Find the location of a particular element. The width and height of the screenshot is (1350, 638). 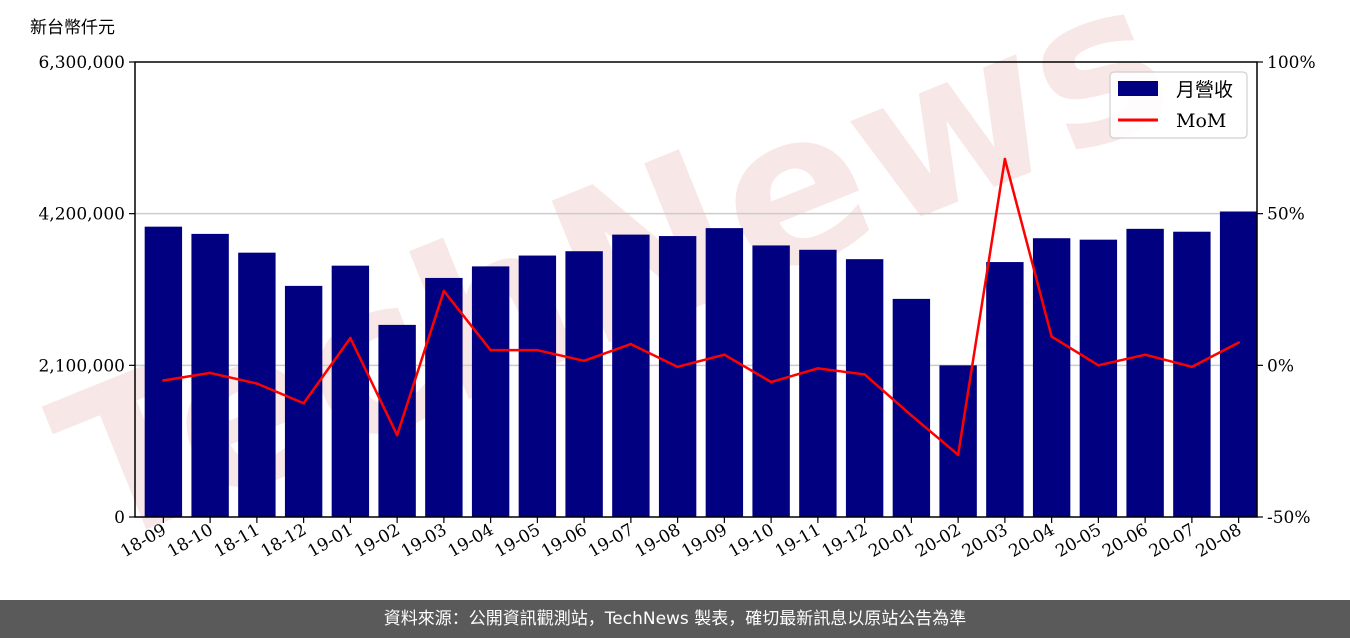

x-tick-label: 19-12 is located at coordinates (845, 541).